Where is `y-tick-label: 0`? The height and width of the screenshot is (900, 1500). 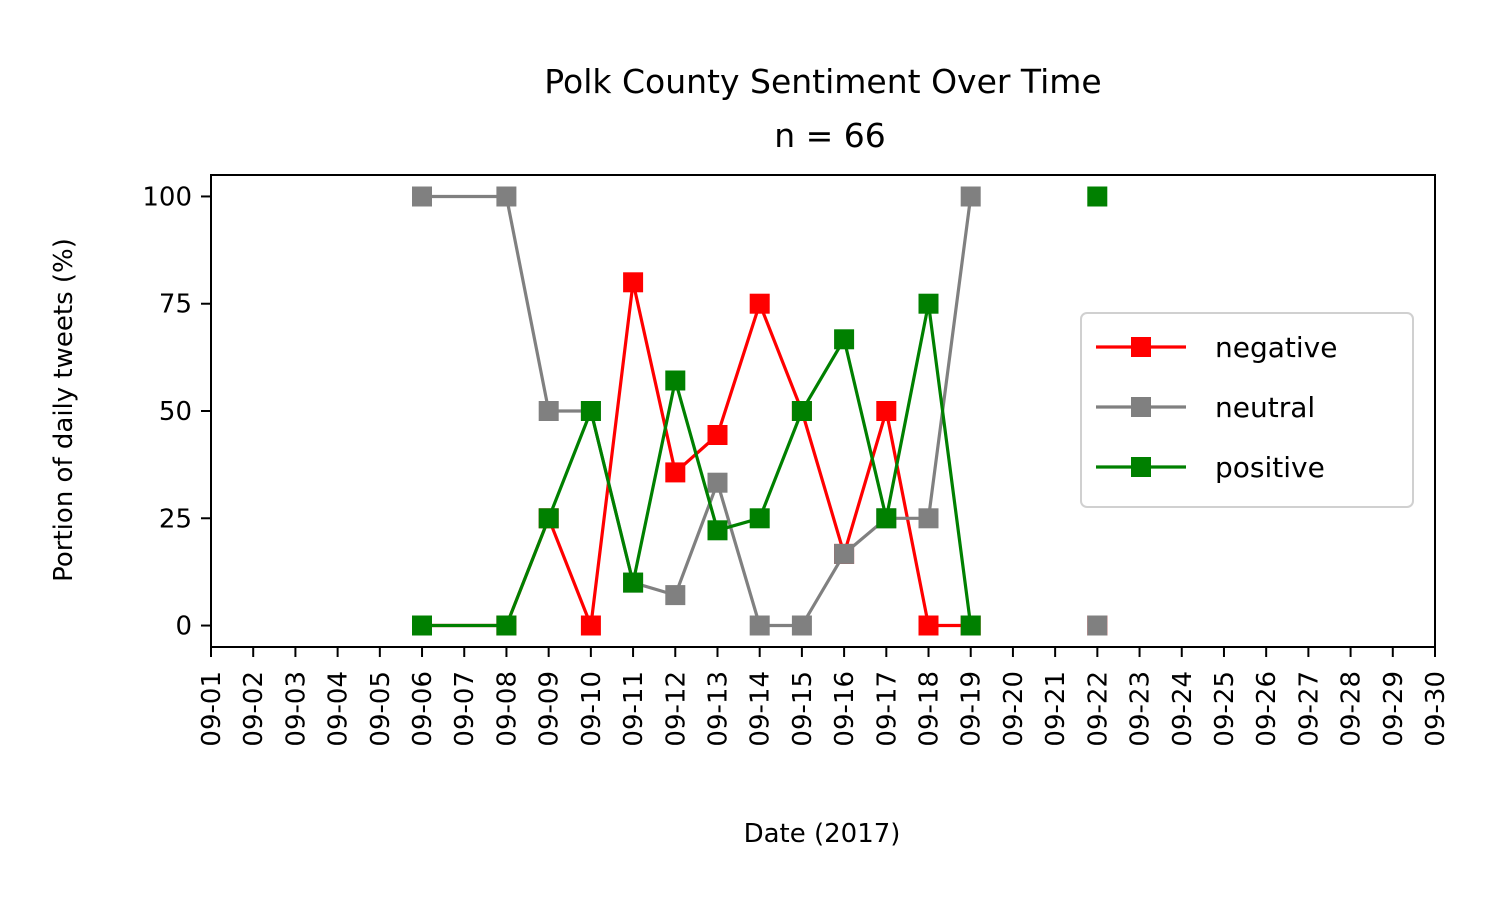 y-tick-label: 0 is located at coordinates (183, 627).